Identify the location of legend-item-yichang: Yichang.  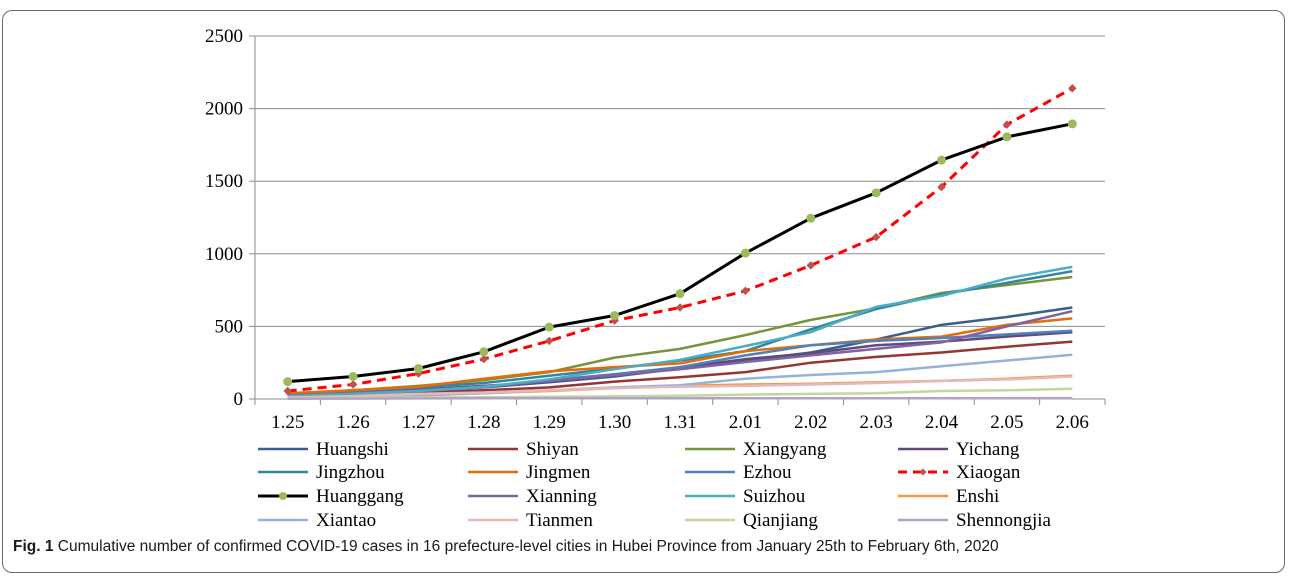
(959, 449).